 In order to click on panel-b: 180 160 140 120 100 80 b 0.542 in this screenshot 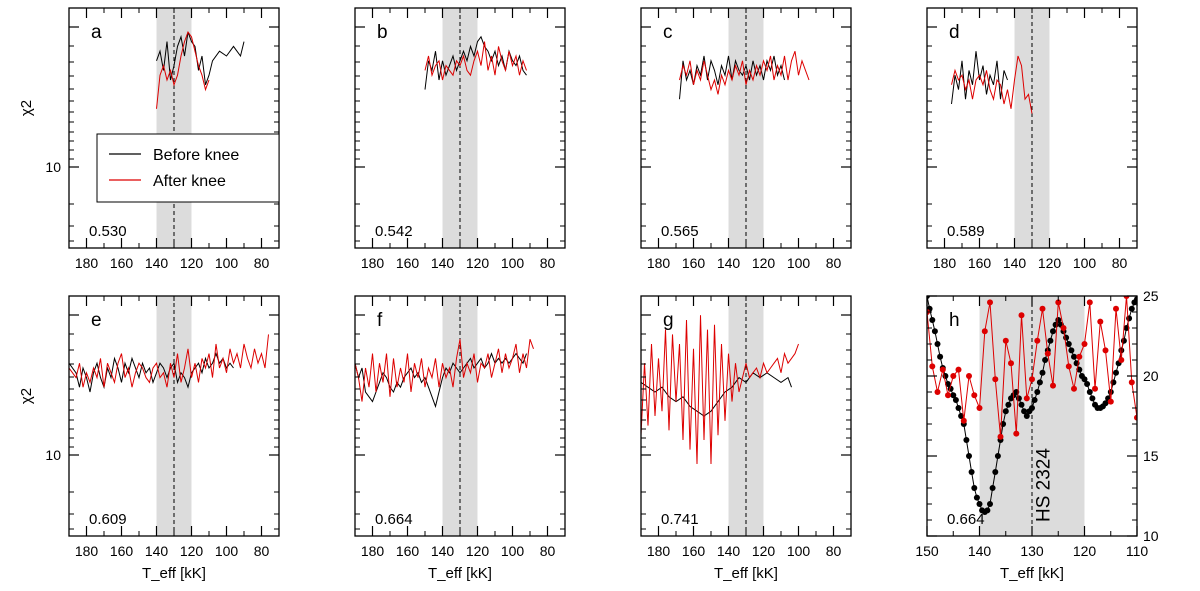, I will do `click(460, 139)`.